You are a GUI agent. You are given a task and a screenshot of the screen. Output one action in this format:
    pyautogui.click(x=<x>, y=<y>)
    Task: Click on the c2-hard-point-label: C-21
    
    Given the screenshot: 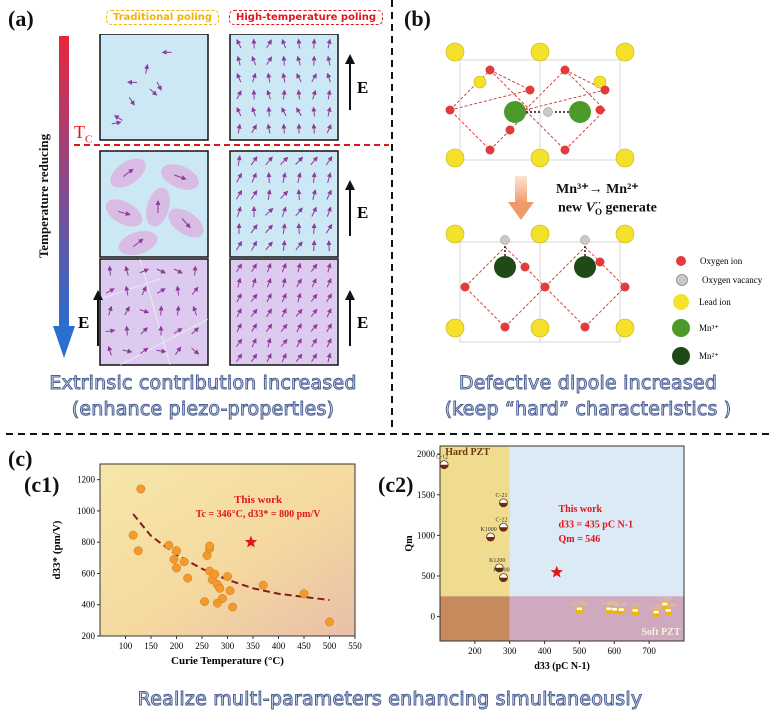 What is the action you would take?
    pyautogui.click(x=501, y=496)
    